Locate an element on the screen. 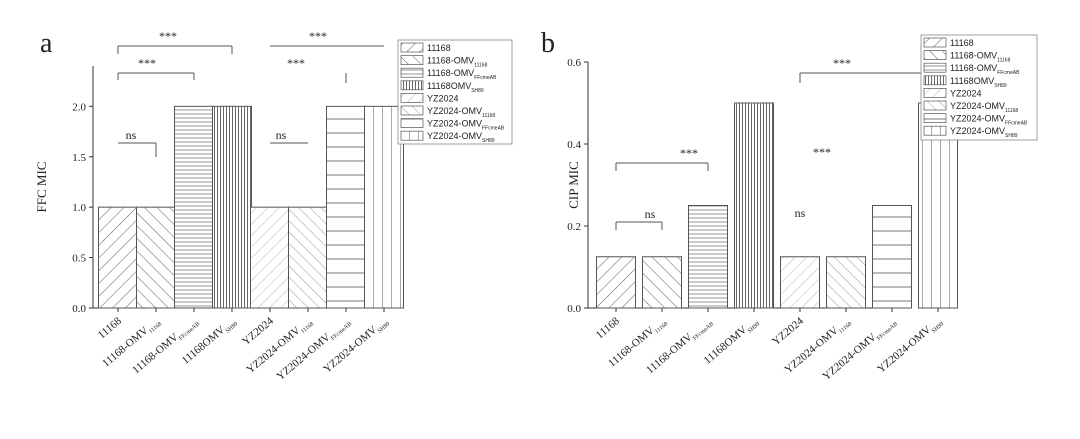  x-tick-label: 11168OMVSH89 is located at coordinates (210, 341).